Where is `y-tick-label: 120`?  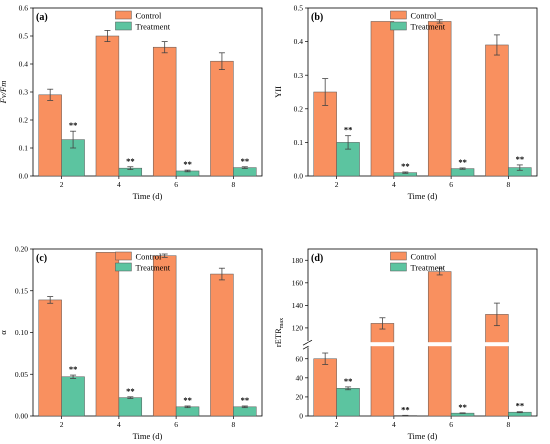 y-tick-label: 120 is located at coordinates (298, 328).